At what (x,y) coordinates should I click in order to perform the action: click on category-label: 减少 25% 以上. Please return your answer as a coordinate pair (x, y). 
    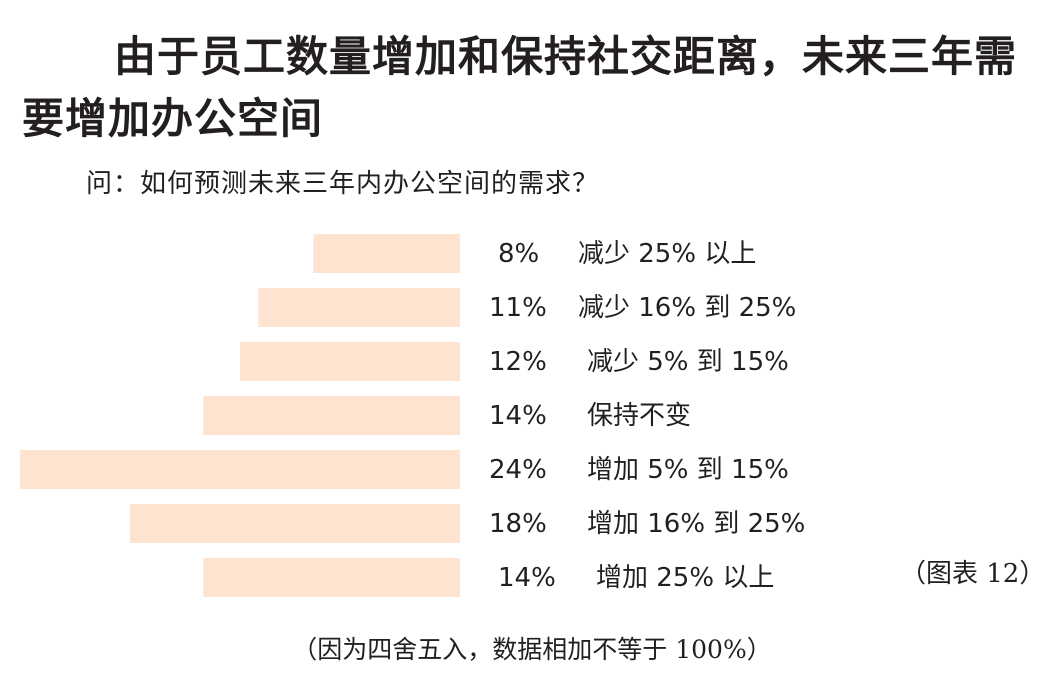
    Looking at the image, I should click on (667, 254).